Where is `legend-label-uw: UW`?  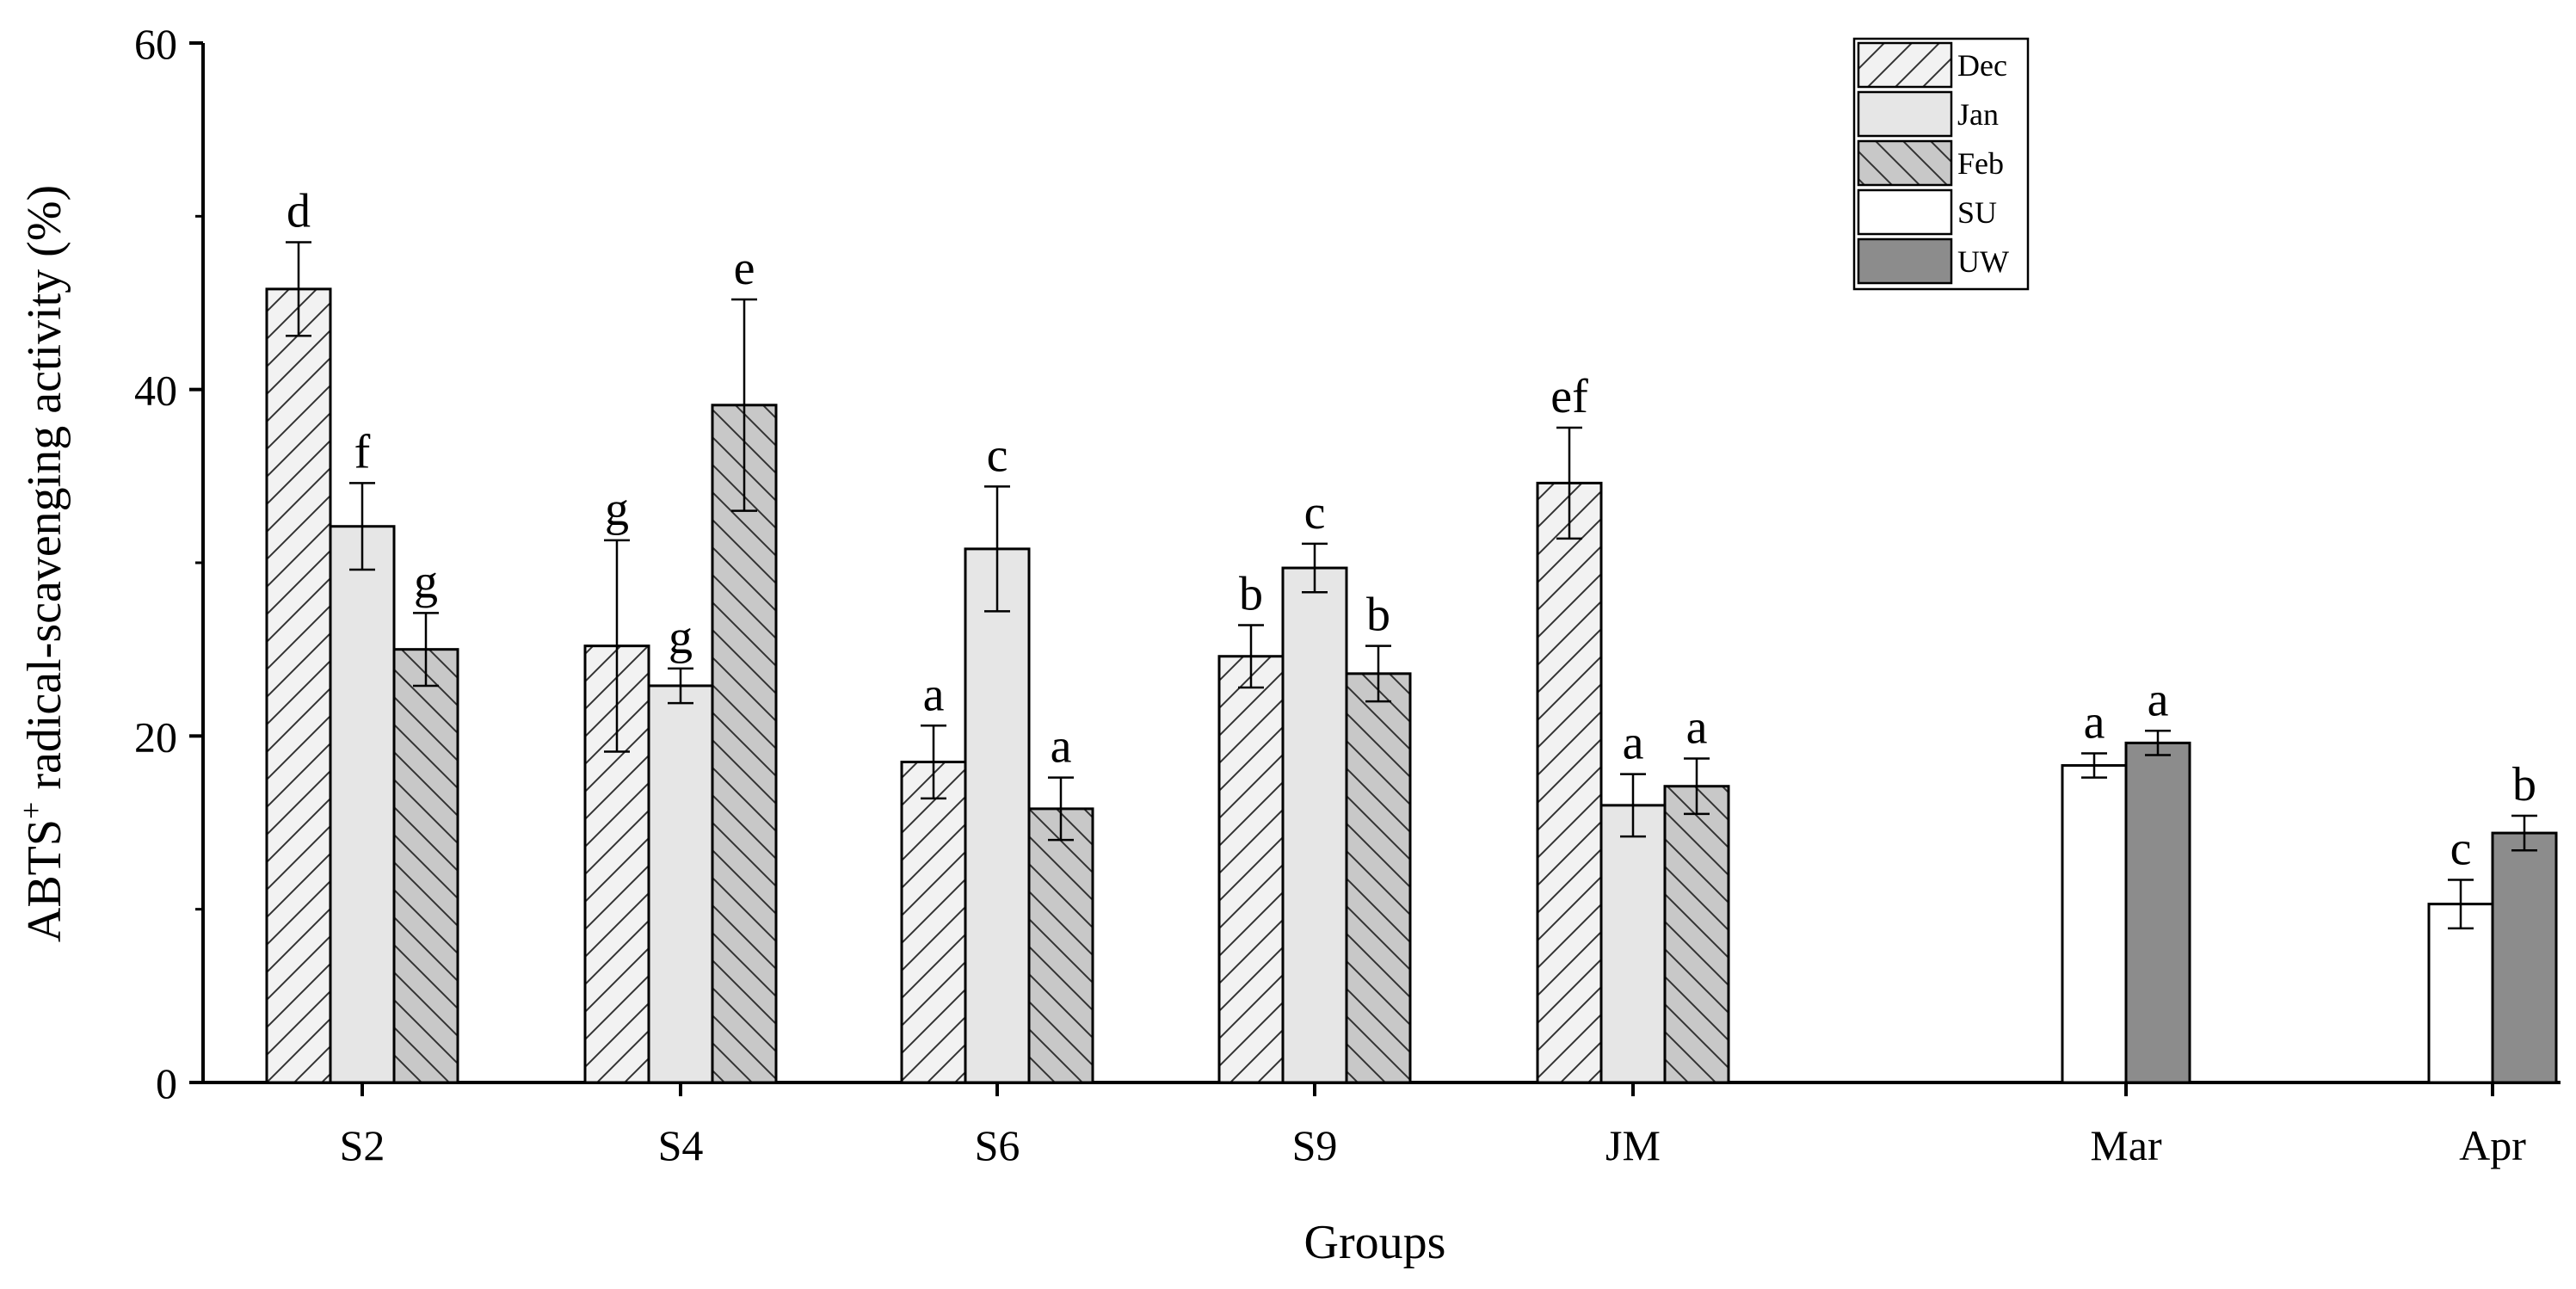 legend-label-uw: UW is located at coordinates (1983, 261).